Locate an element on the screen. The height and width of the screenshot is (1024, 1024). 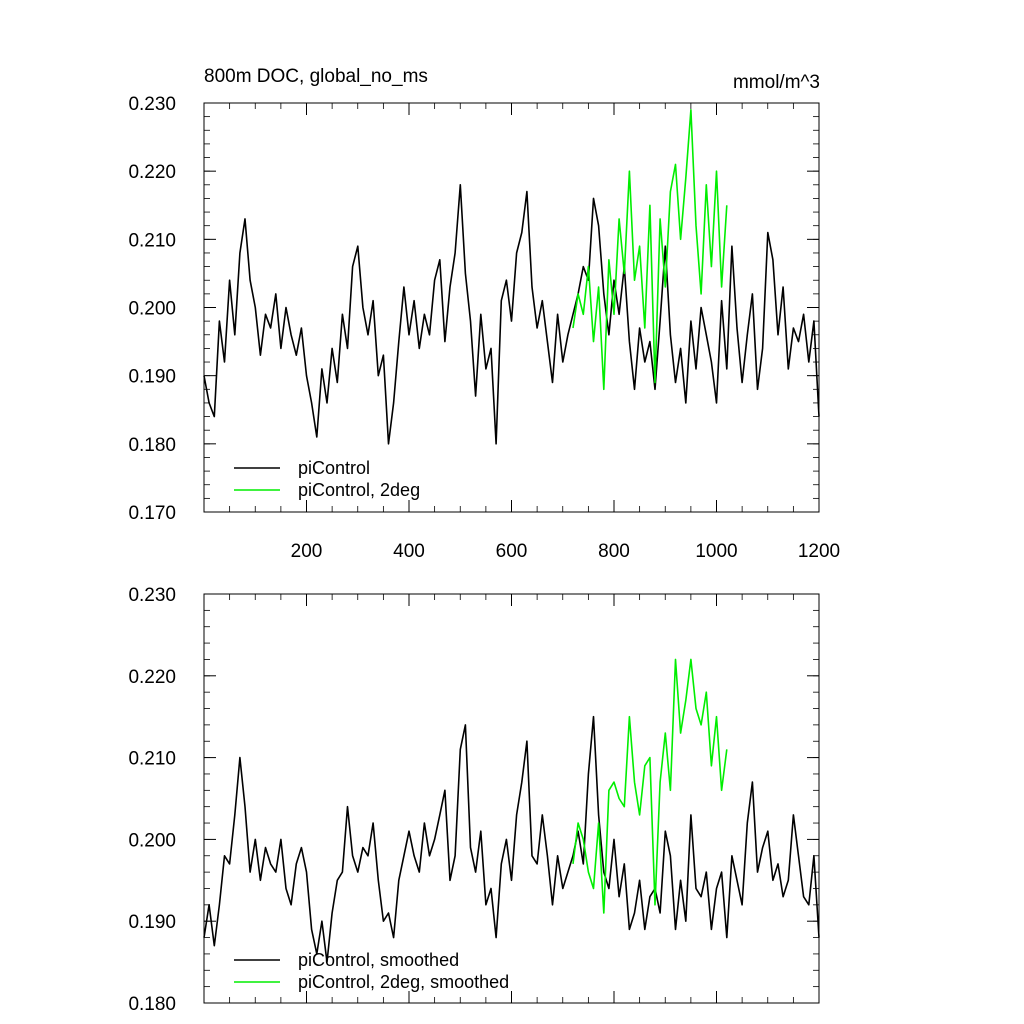
chart-legend-top: piControl piControl, 2deg is located at coordinates (327, 479).